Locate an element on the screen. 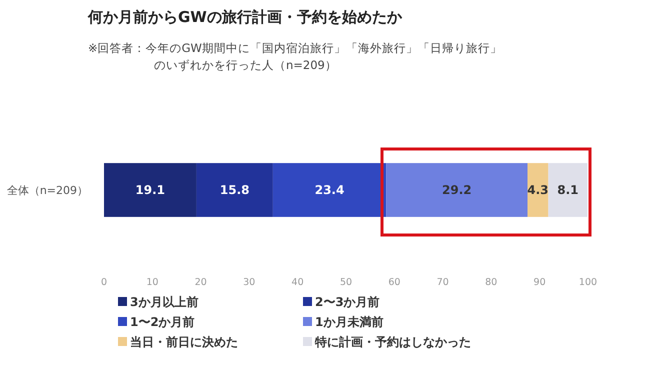  x-tick-label: 50 is located at coordinates (346, 282).